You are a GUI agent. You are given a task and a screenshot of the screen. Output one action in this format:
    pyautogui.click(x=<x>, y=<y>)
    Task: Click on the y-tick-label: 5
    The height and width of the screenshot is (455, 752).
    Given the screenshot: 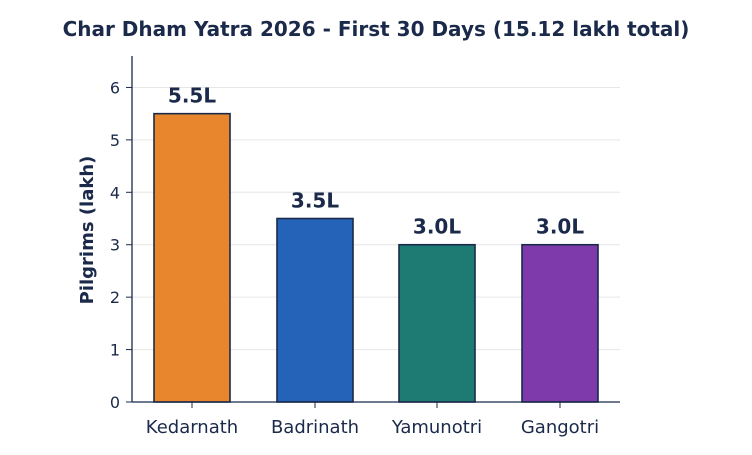 What is the action you would take?
    pyautogui.click(x=115, y=140)
    